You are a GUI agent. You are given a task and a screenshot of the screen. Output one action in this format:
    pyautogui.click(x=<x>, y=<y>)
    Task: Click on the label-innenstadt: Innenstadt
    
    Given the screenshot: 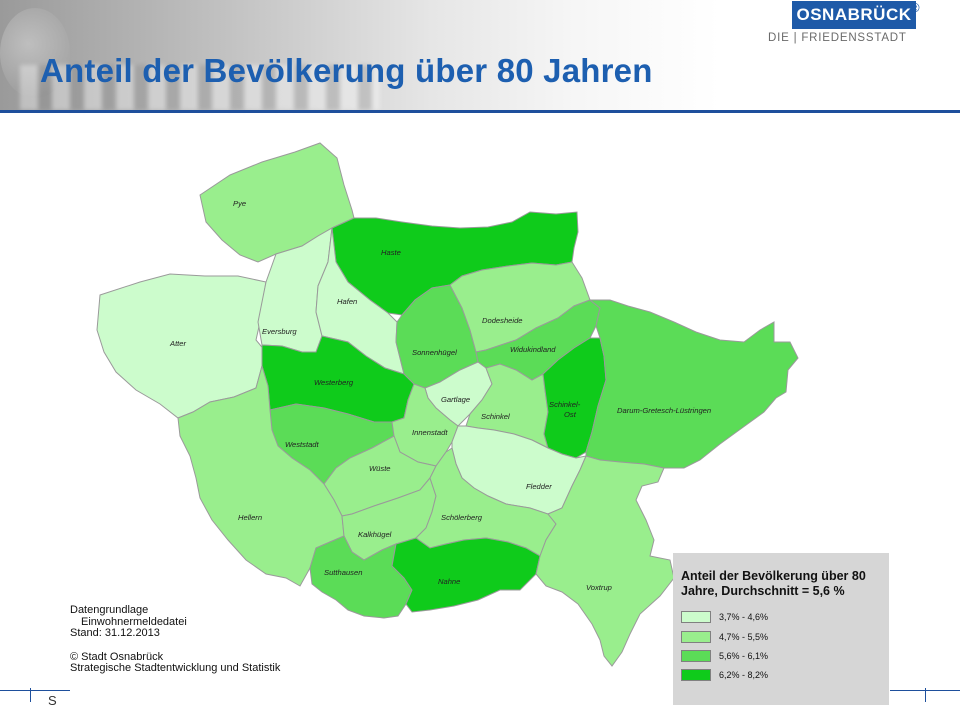 What is the action you would take?
    pyautogui.click(x=430, y=432)
    